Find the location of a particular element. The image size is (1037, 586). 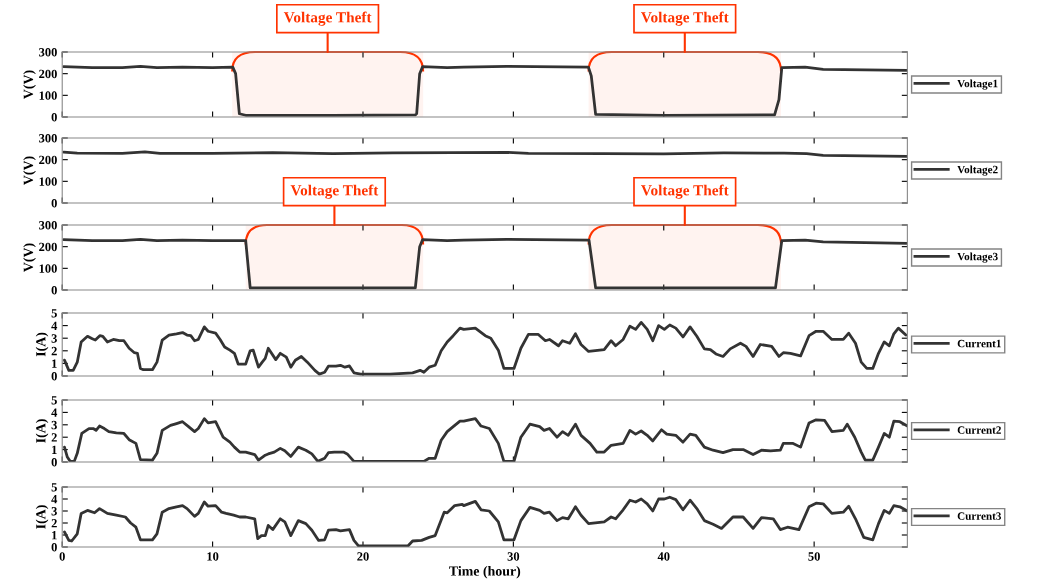

x-tick-label: 20 is located at coordinates (363, 556).